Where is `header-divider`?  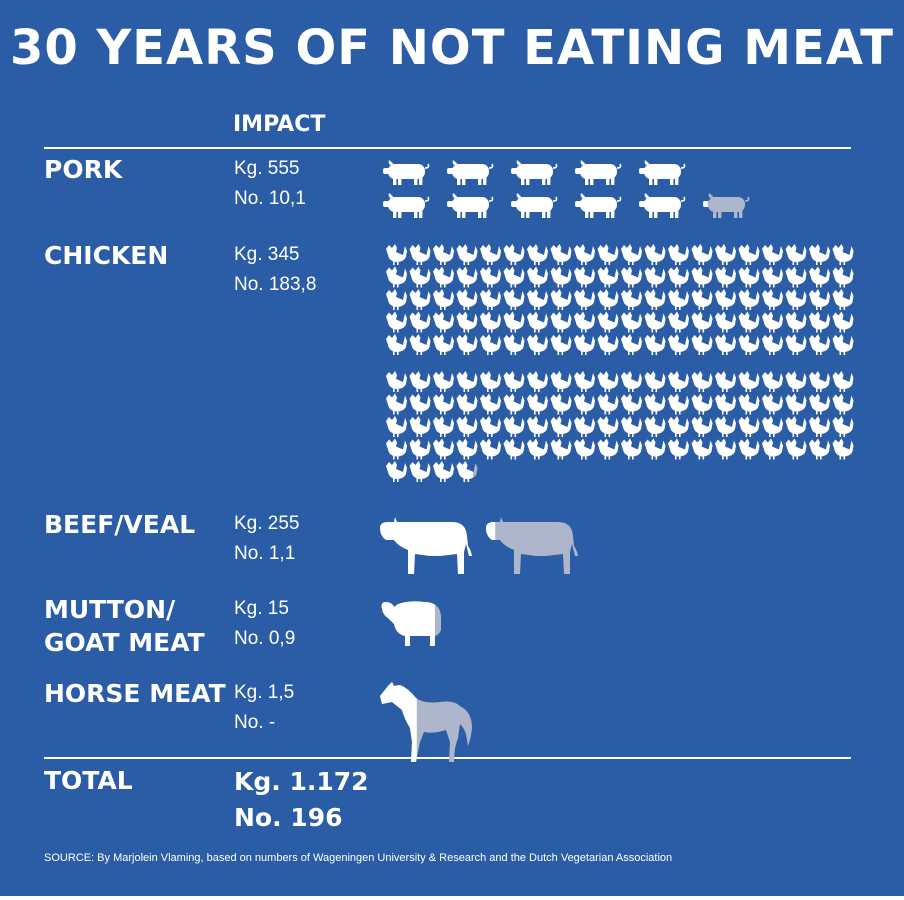 header-divider is located at coordinates (447, 148).